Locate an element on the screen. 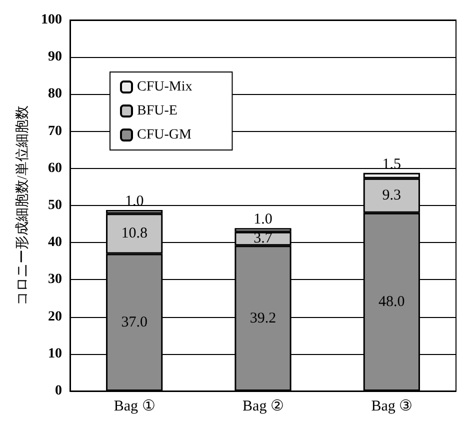  y-tick-label: 50 is located at coordinates (55, 205).